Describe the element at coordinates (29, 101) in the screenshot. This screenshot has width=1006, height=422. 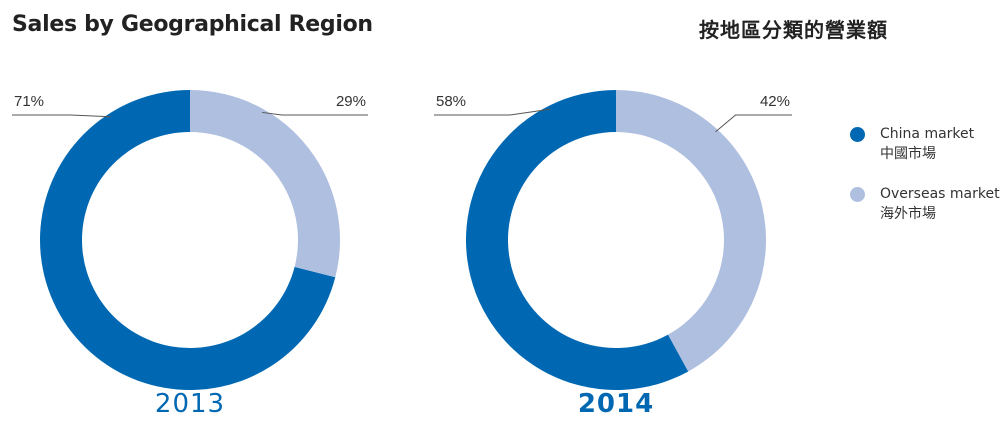
I see `data-label-2013-china: 71%` at that location.